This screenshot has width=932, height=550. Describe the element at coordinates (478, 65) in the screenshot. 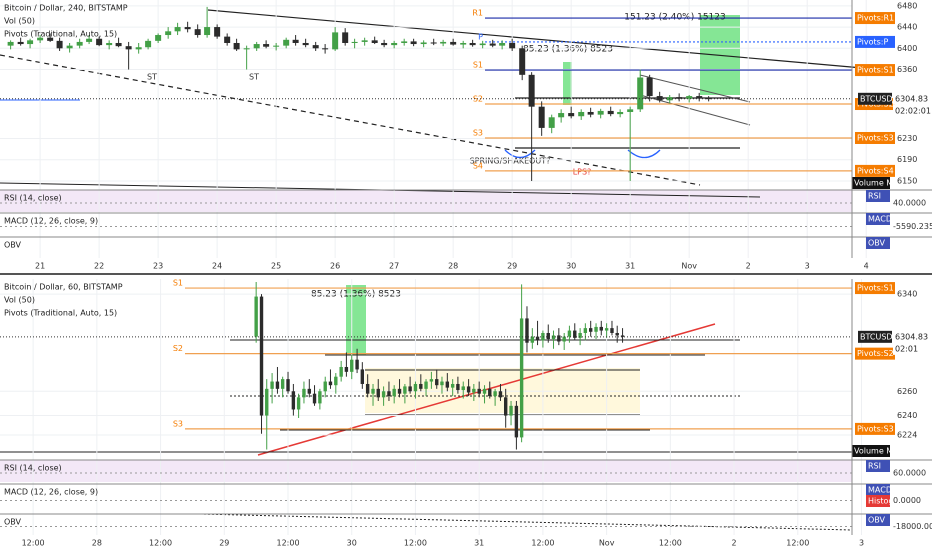

I see `pivot-label: S1` at that location.